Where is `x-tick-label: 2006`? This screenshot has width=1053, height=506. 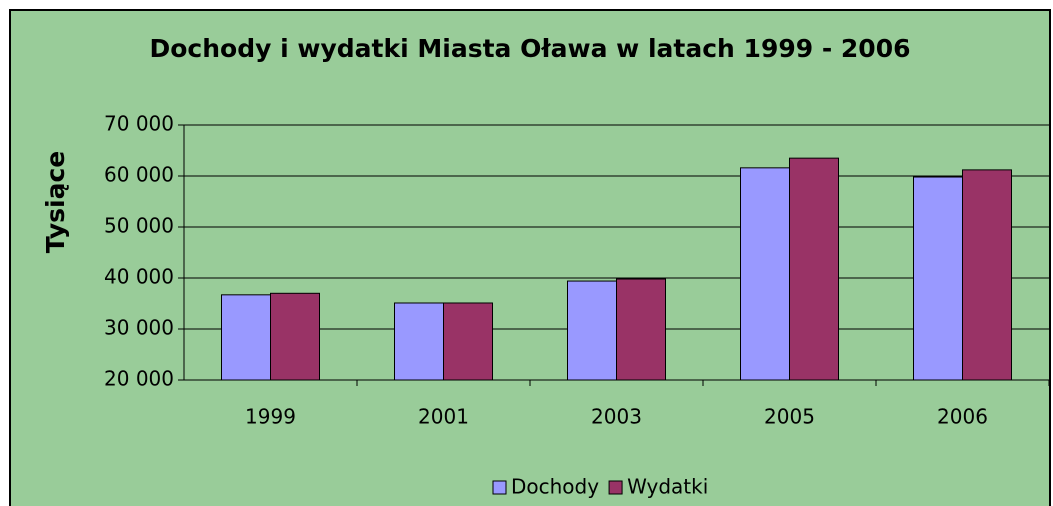 x-tick-label: 2006 is located at coordinates (962, 417).